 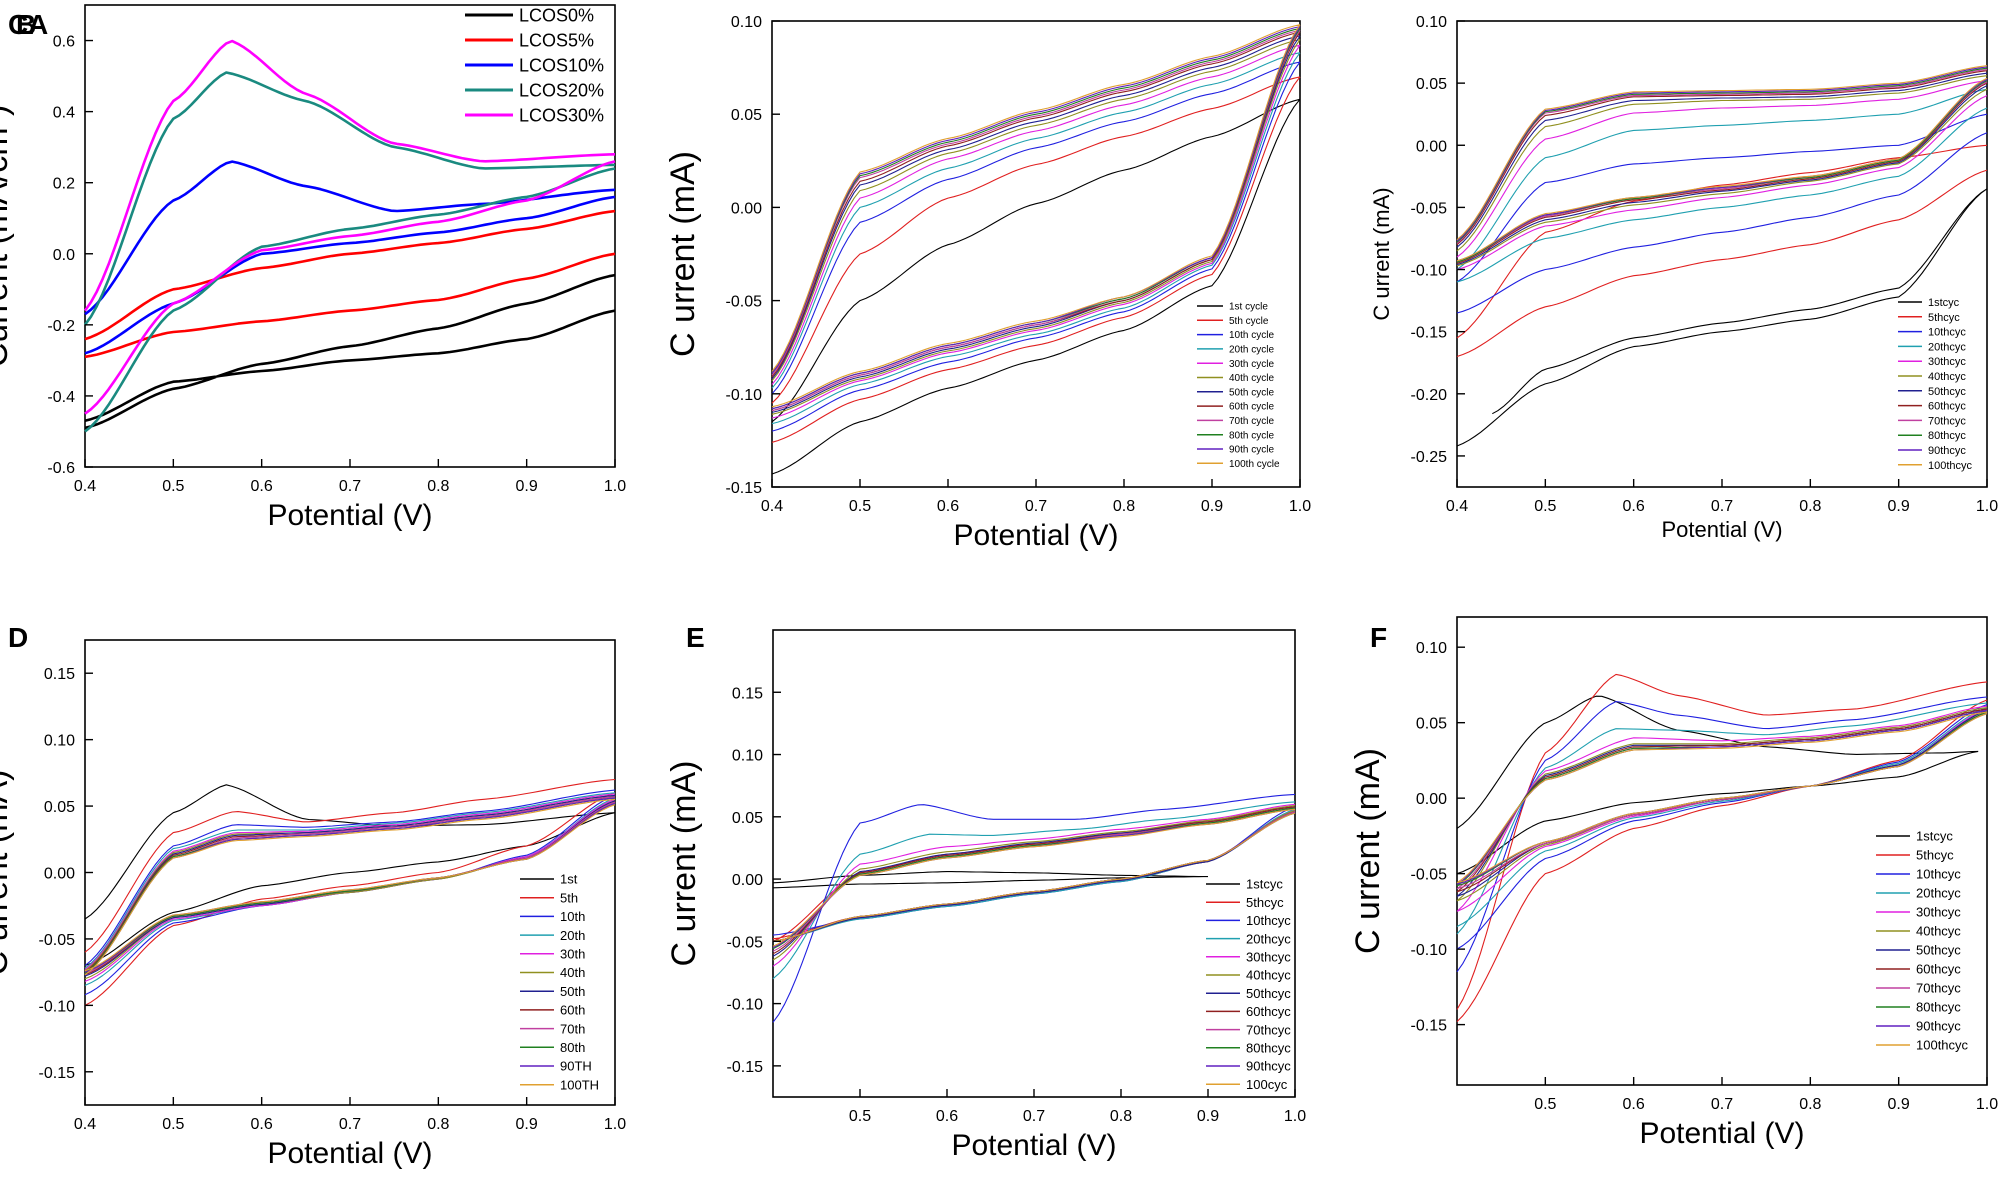 What do you see at coordinates (1938, 969) in the screenshot?
I see `legend-label: 60thcyc` at bounding box center [1938, 969].